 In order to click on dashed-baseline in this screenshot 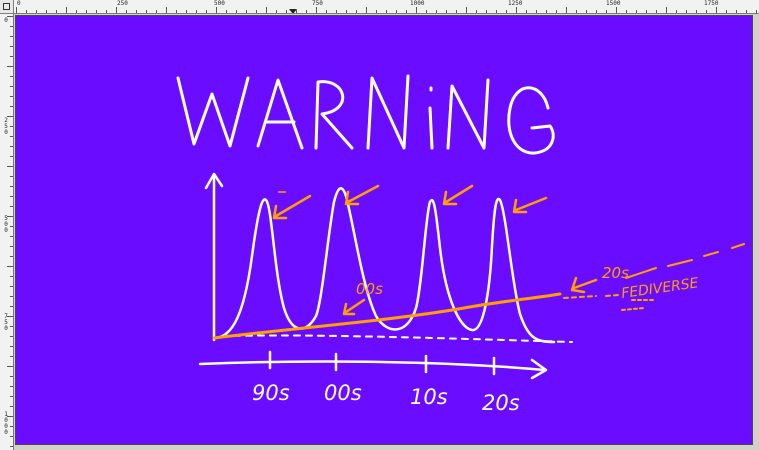, I will do `click(397, 338)`.